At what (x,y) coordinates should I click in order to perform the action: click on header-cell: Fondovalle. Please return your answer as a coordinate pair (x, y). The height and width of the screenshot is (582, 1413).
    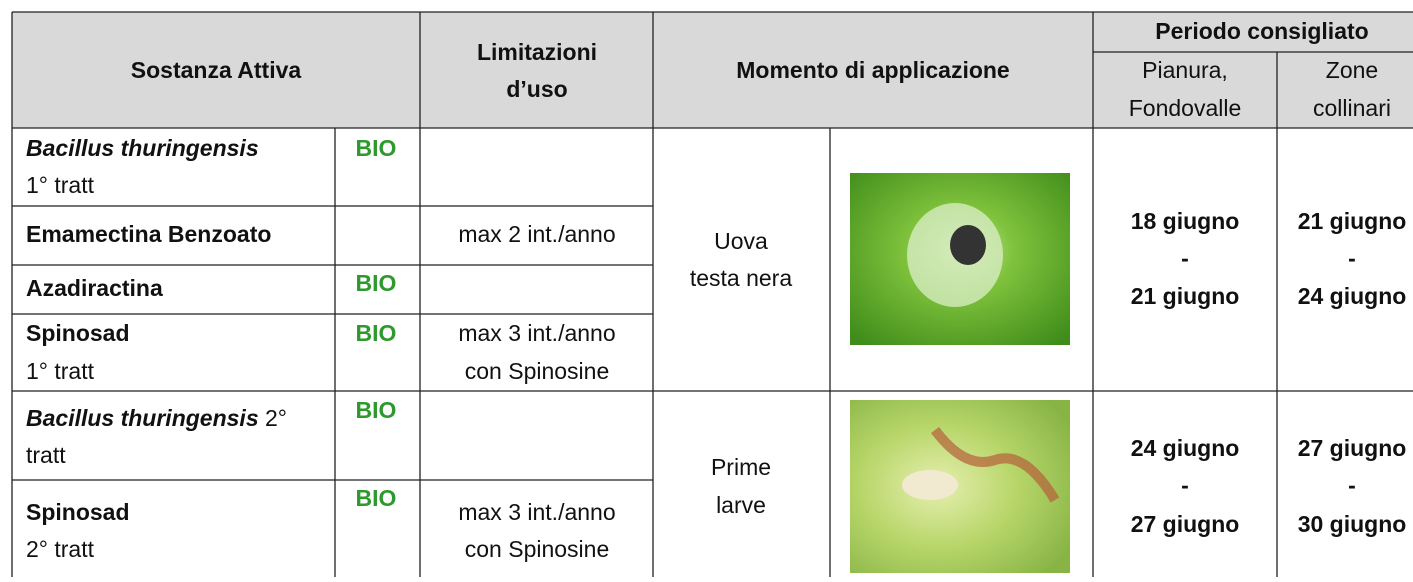
    Looking at the image, I should click on (1185, 108).